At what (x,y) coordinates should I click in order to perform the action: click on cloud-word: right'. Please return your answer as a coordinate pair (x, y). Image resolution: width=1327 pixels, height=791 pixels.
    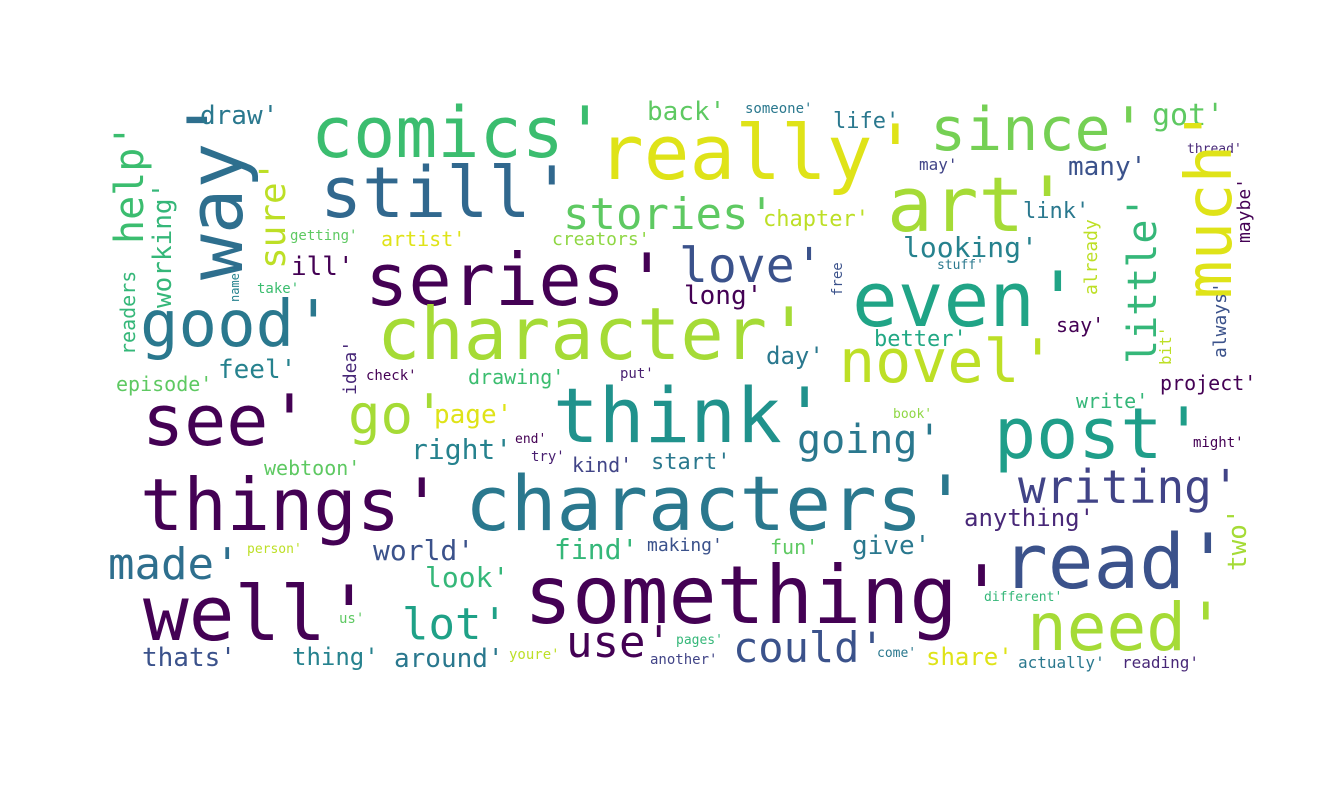
    Looking at the image, I should click on (462, 449).